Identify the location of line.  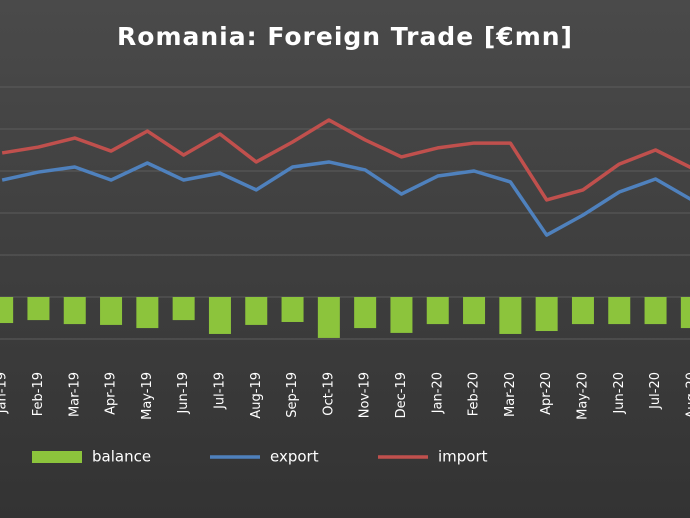
(345, 198).